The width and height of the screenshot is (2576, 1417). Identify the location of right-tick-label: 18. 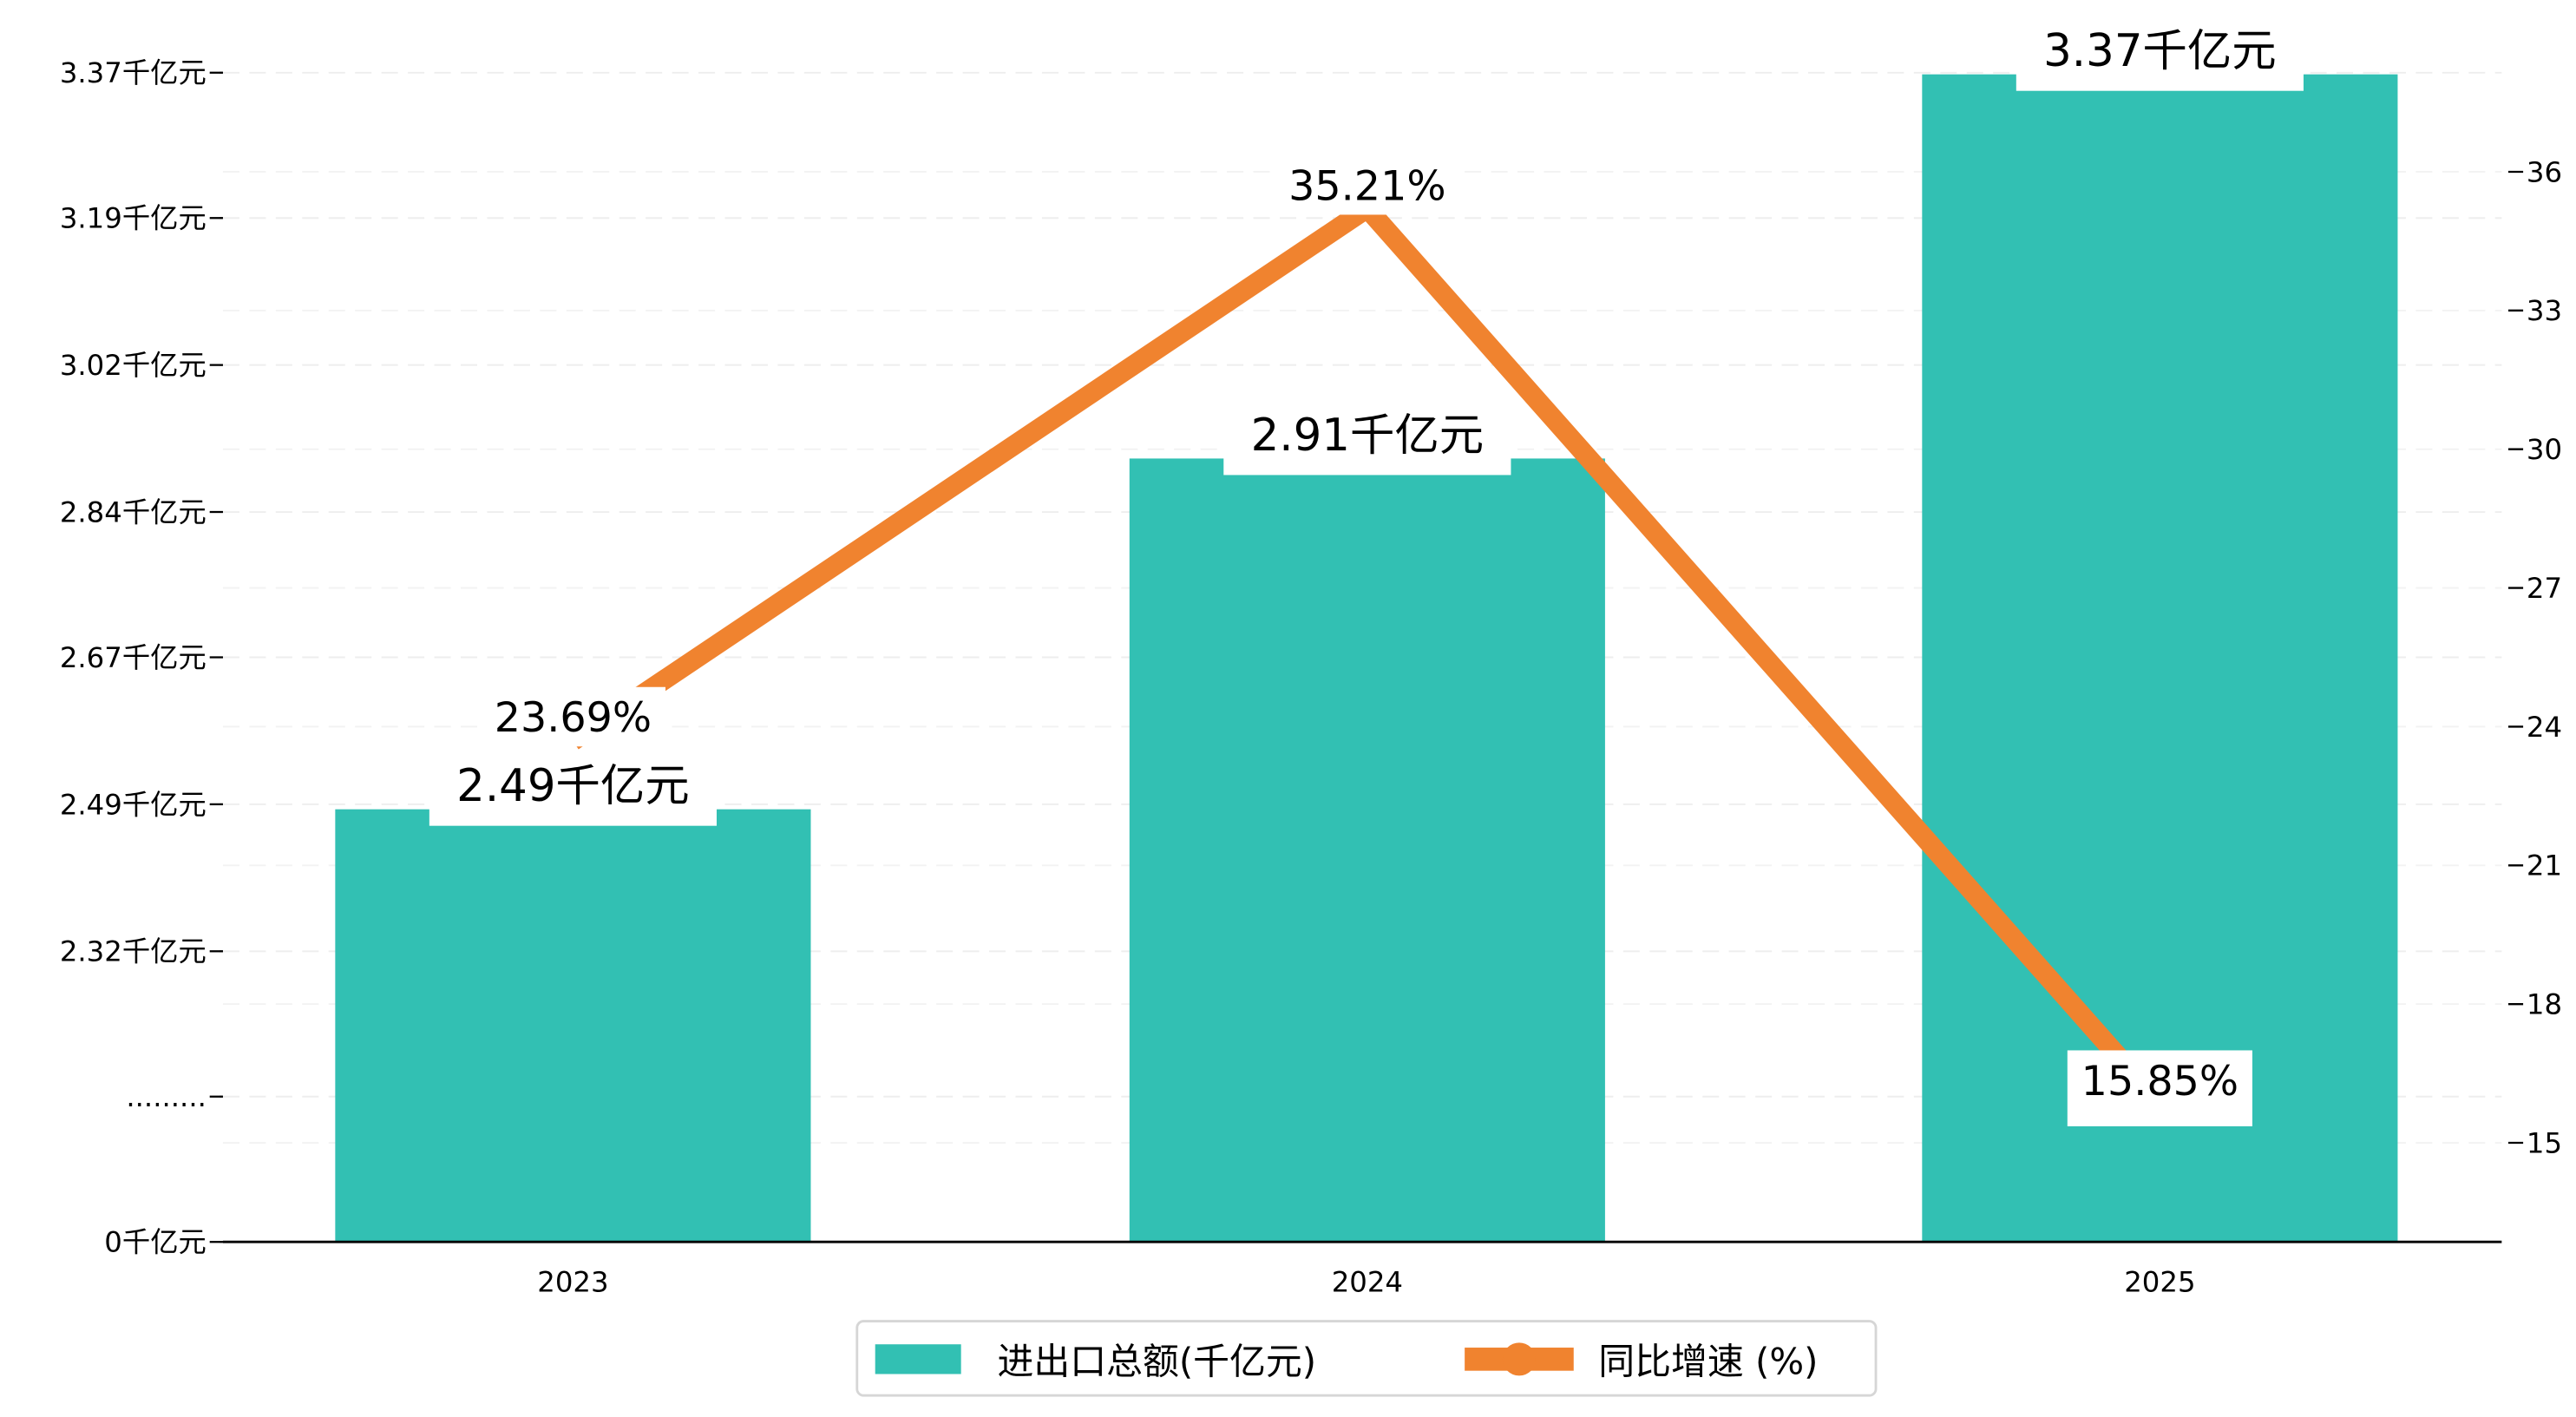
(2544, 1005).